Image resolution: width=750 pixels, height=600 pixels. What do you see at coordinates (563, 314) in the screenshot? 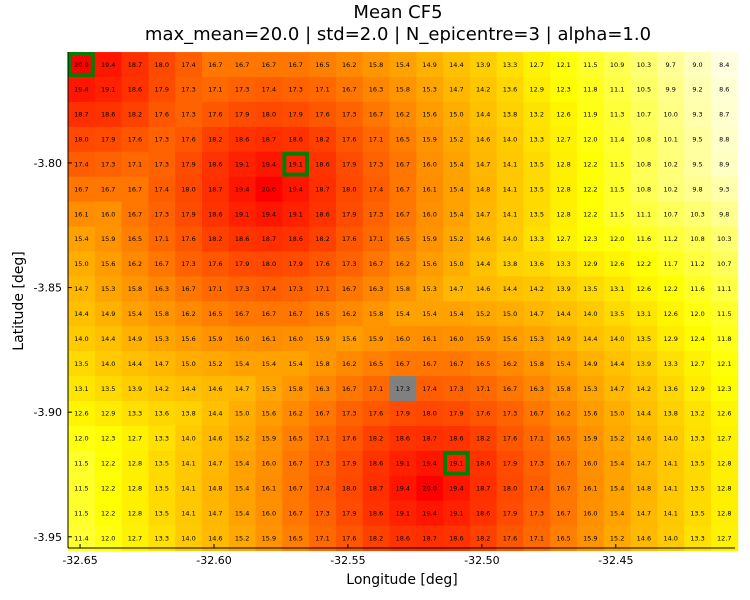
I see `cell-value-label: 14.4` at bounding box center [563, 314].